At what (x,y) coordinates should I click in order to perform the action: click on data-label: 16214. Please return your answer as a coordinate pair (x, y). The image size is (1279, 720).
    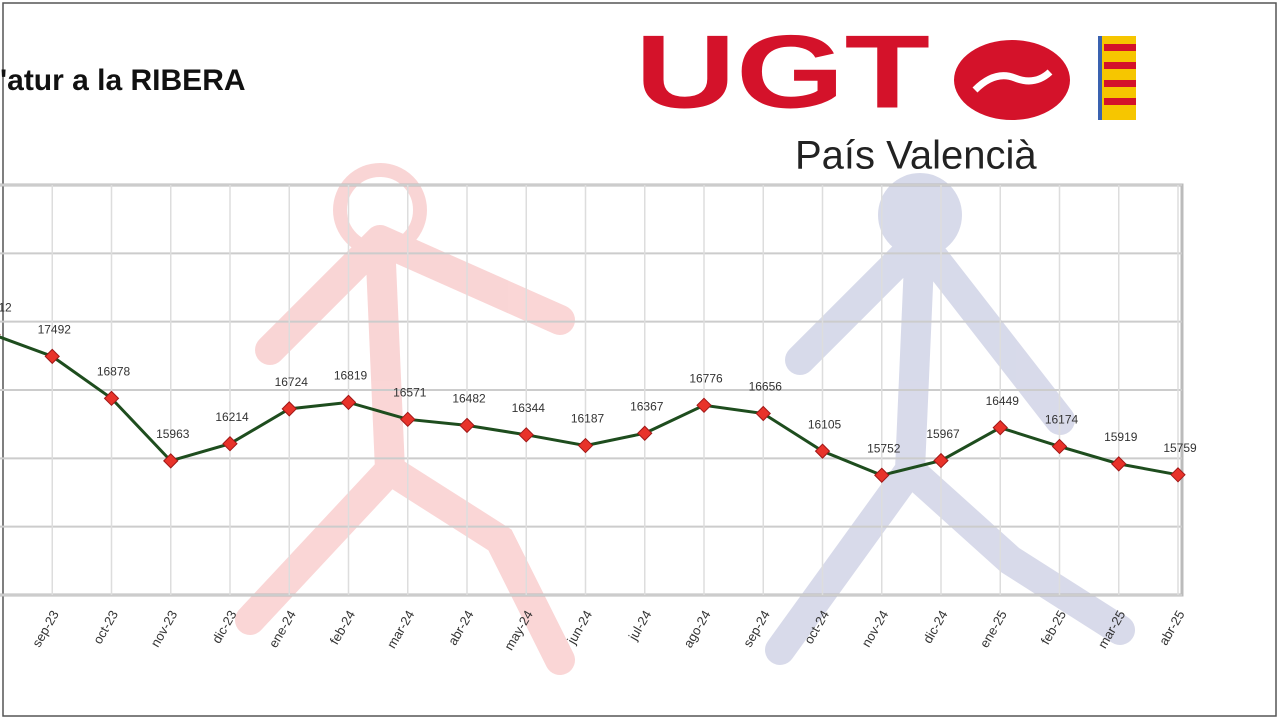
    Looking at the image, I should click on (232, 417).